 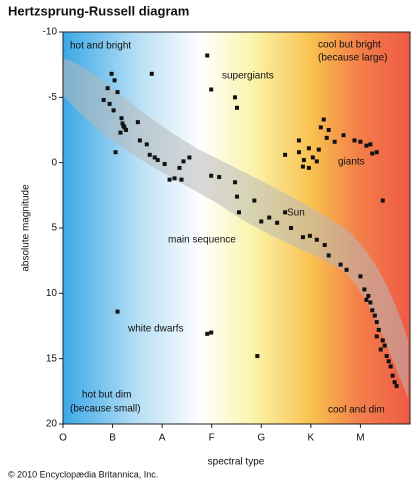 I want to click on annotation: (because small), so click(x=105, y=409).